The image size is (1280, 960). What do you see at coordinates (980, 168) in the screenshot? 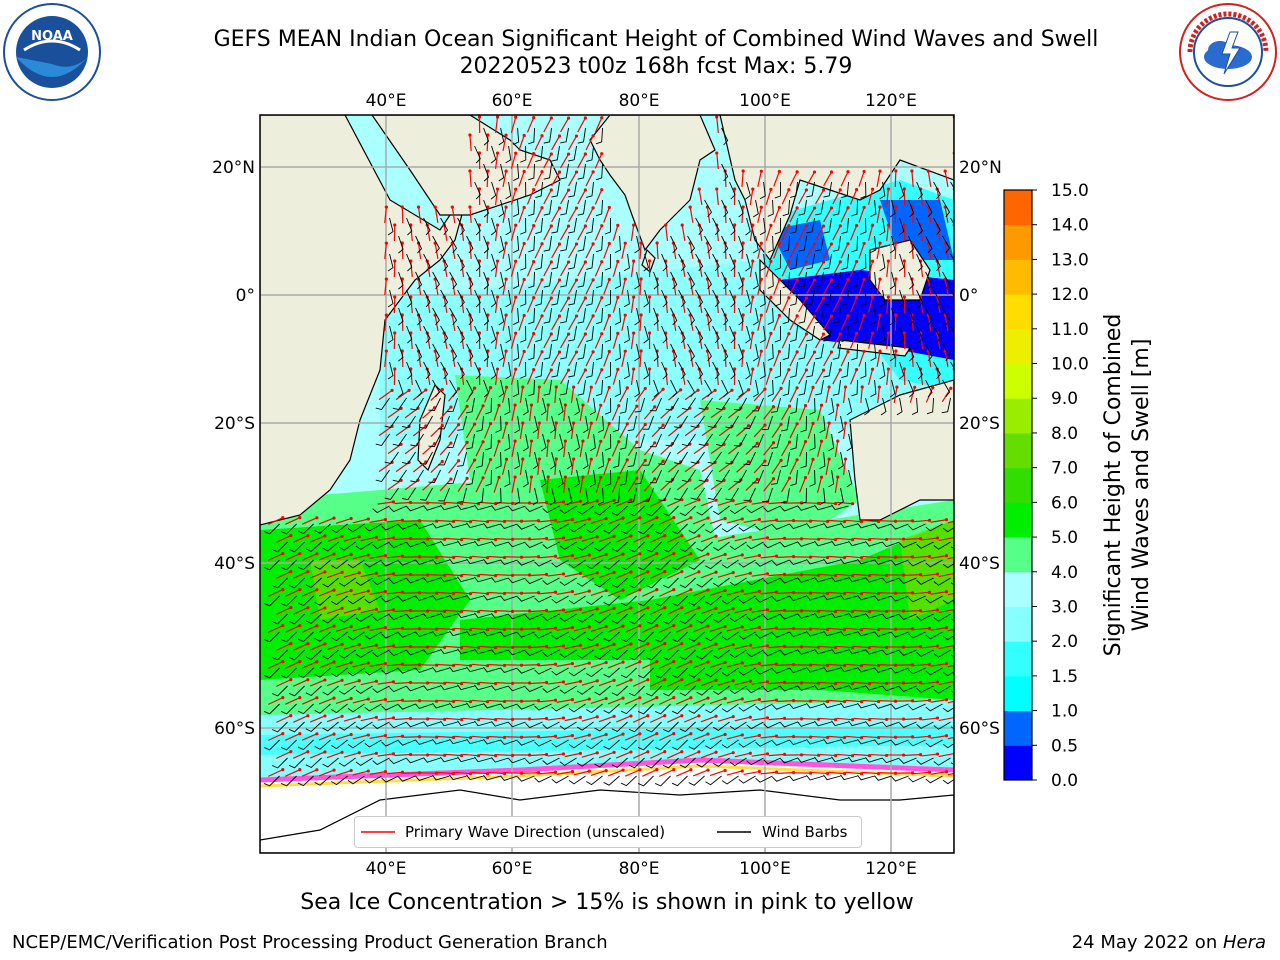
I see `lat-tick-right: 20°N` at bounding box center [980, 168].